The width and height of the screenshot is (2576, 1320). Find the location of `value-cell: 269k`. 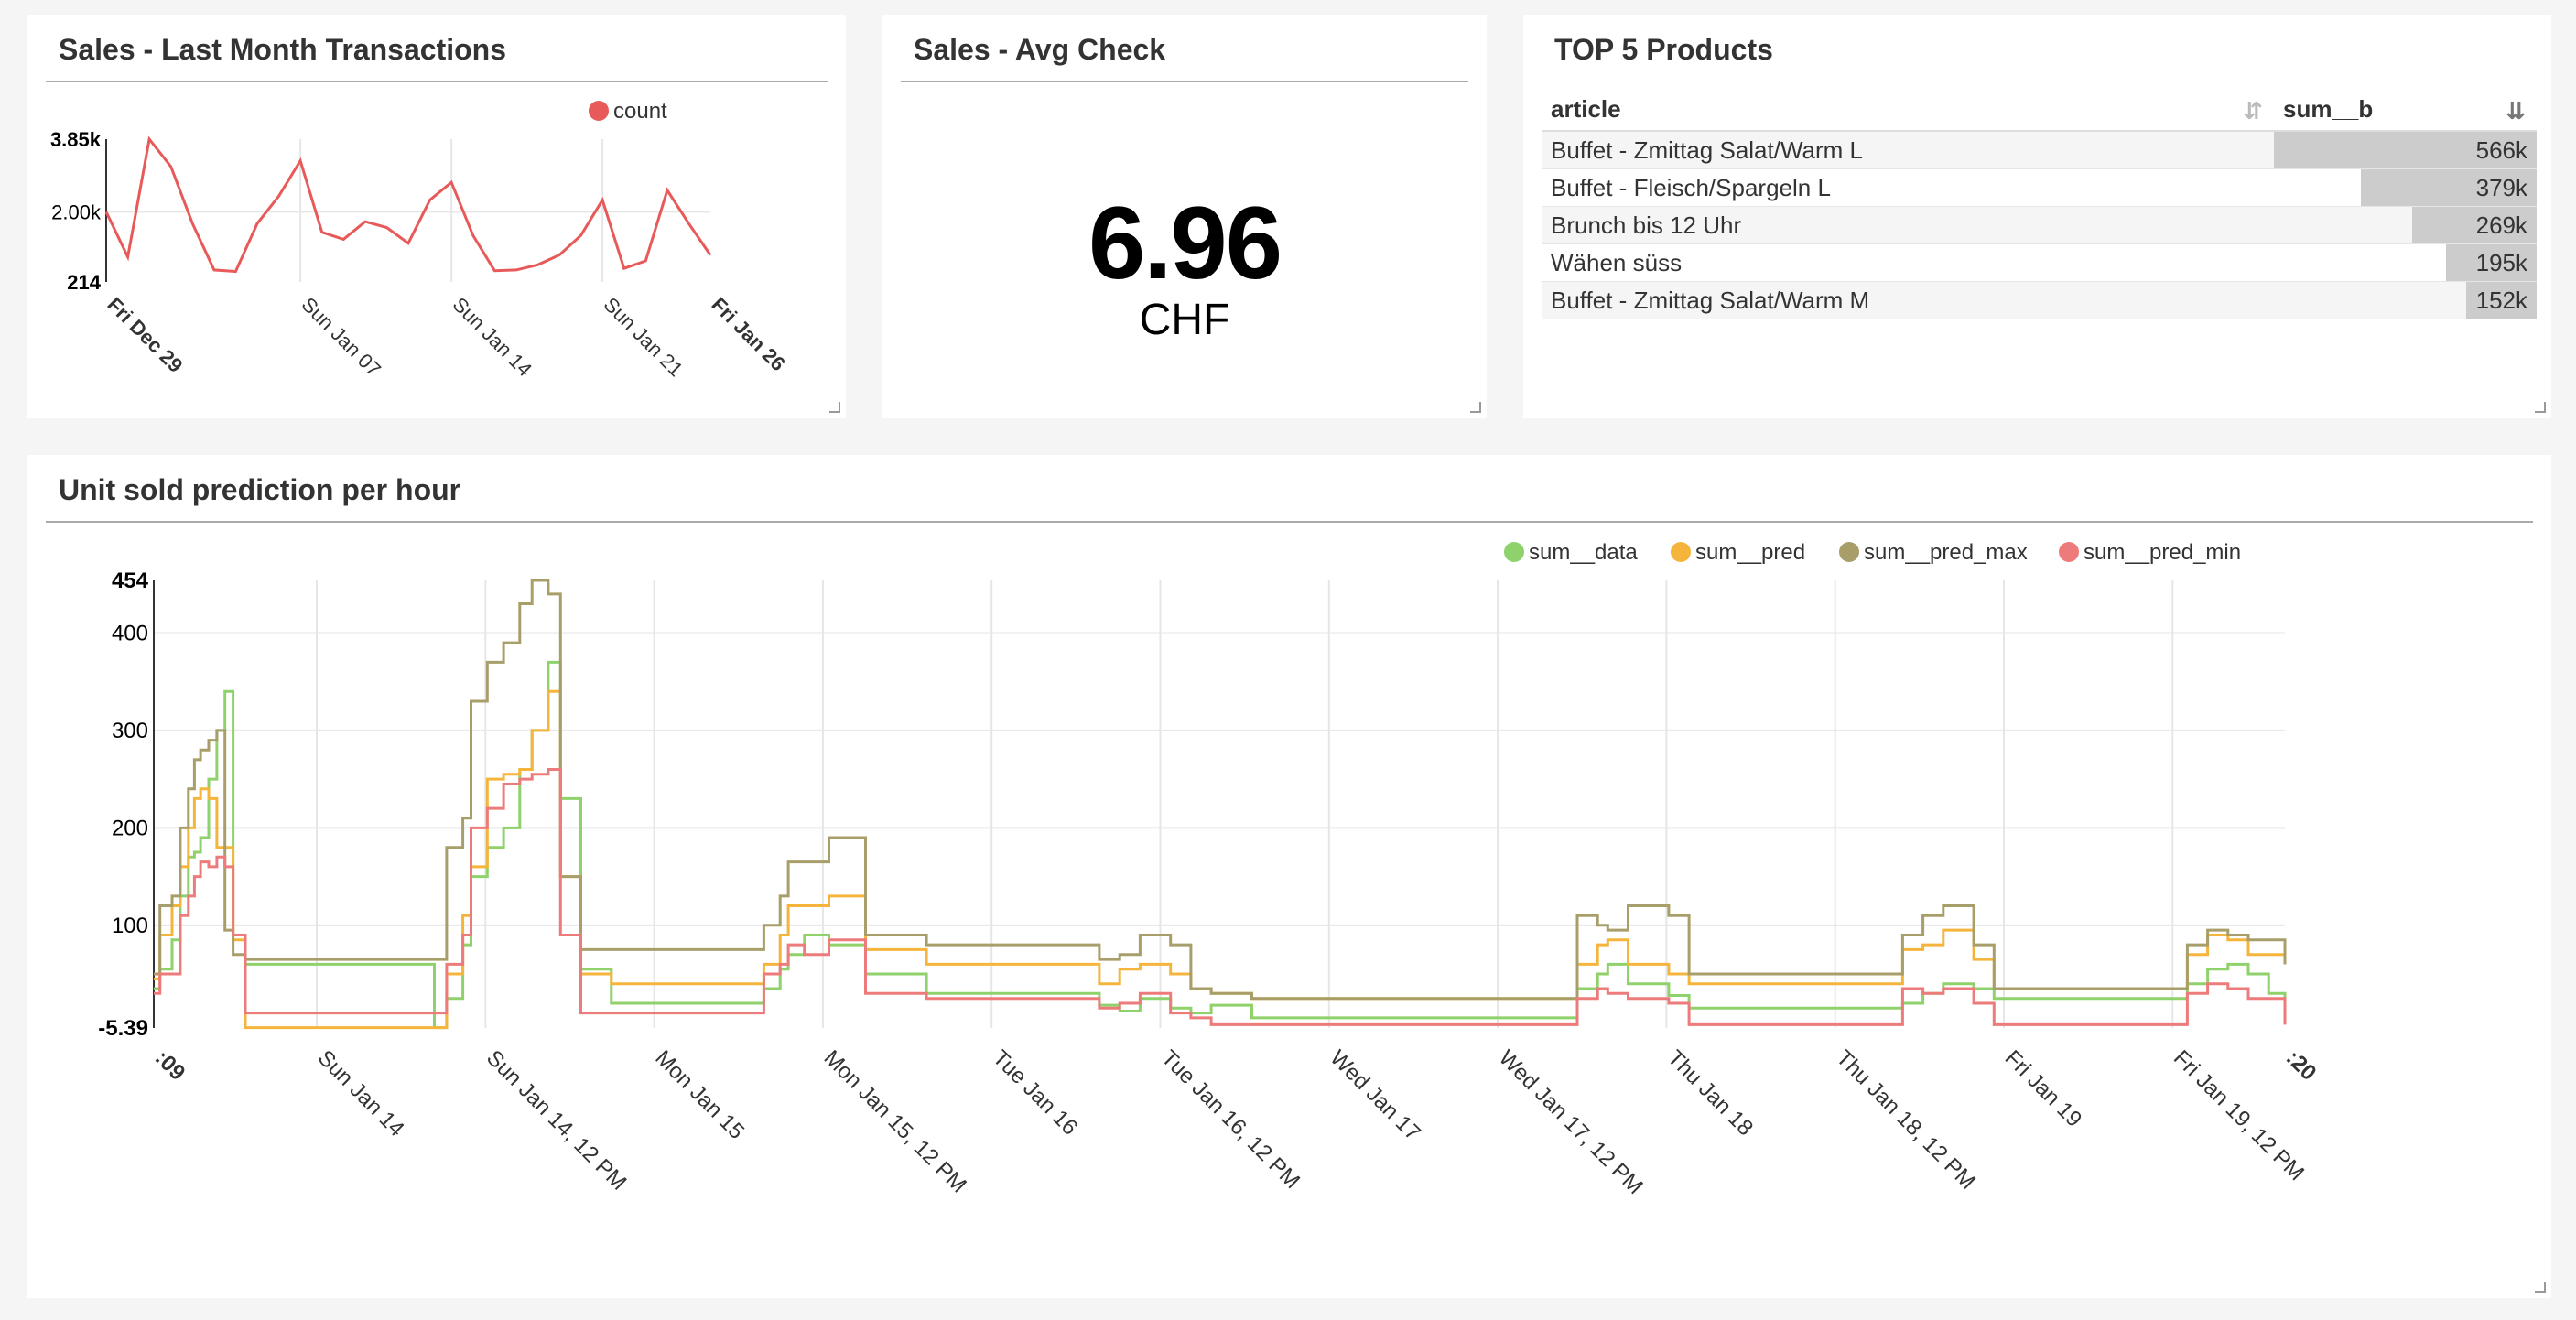

value-cell: 269k is located at coordinates (2406, 225).